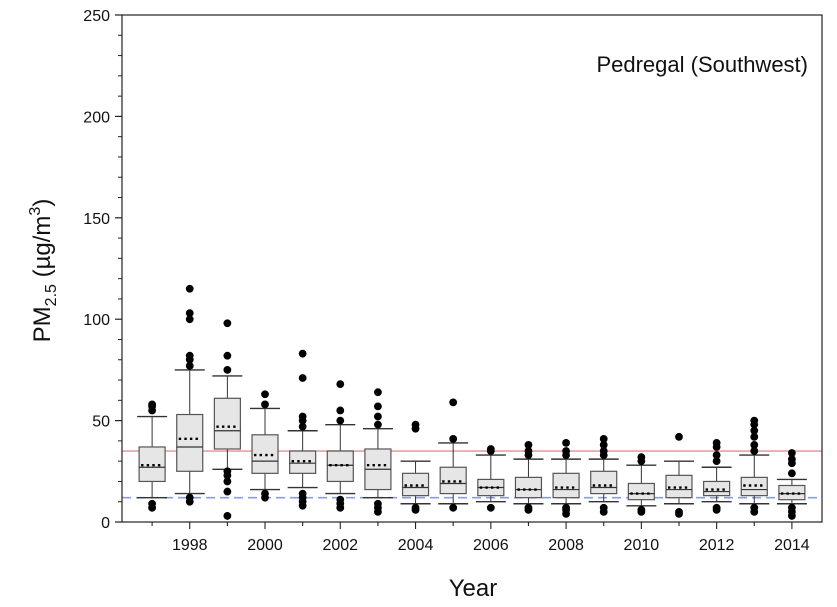 The image size is (837, 607). I want to click on x-tick-label: 2008, so click(566, 545).